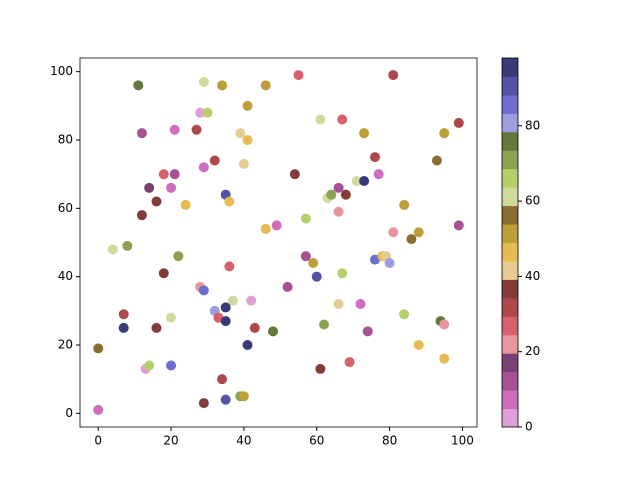  Describe the element at coordinates (170, 441) in the screenshot. I see `x-tick-label: 20` at that location.